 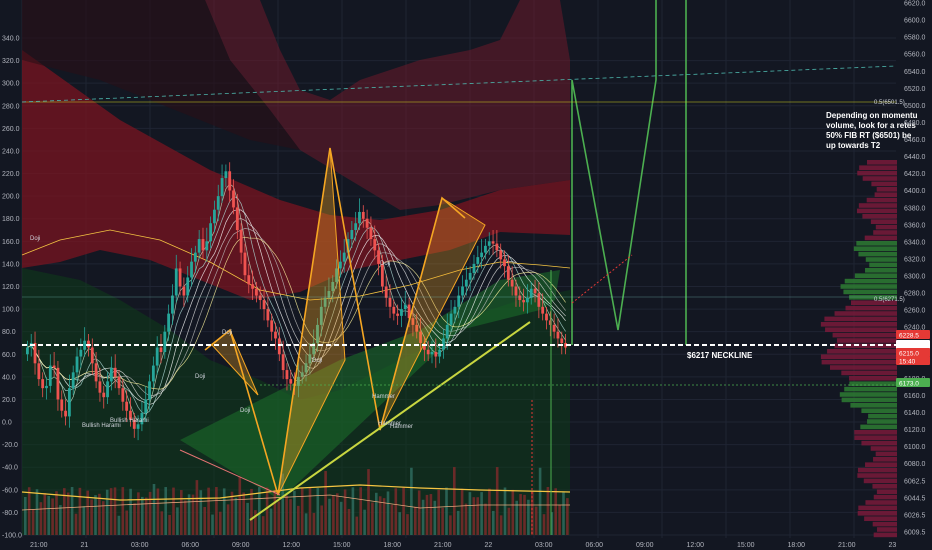 What do you see at coordinates (489, 545) in the screenshot?
I see `time-tick: 22` at bounding box center [489, 545].